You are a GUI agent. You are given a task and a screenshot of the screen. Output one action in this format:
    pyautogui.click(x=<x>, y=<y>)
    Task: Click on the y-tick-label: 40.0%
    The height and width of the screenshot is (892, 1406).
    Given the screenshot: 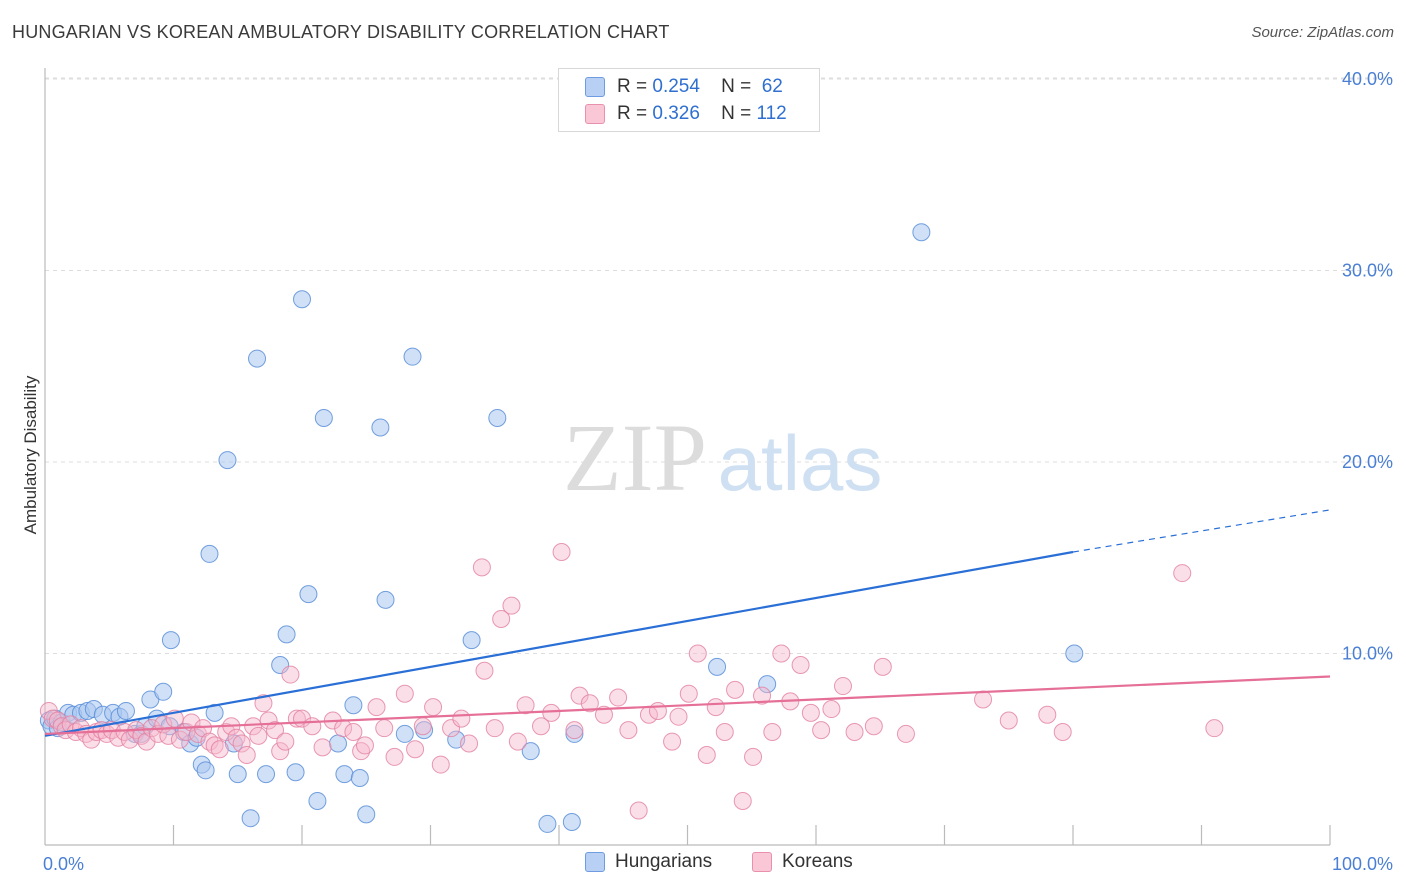 What is the action you would take?
    pyautogui.click(x=1367, y=79)
    